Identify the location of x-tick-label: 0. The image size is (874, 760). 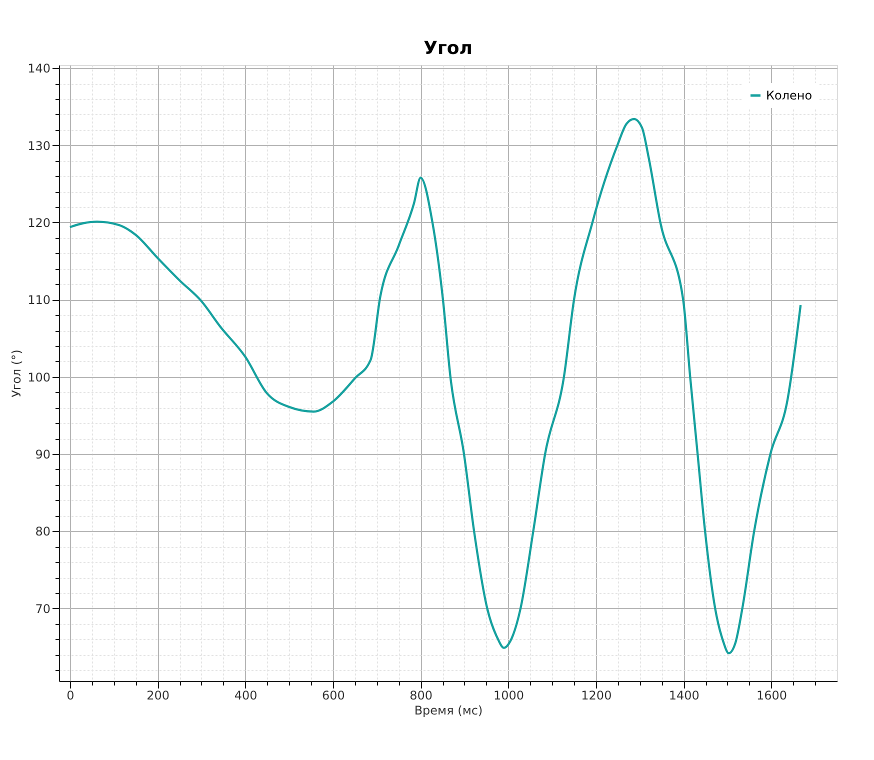
(70, 695).